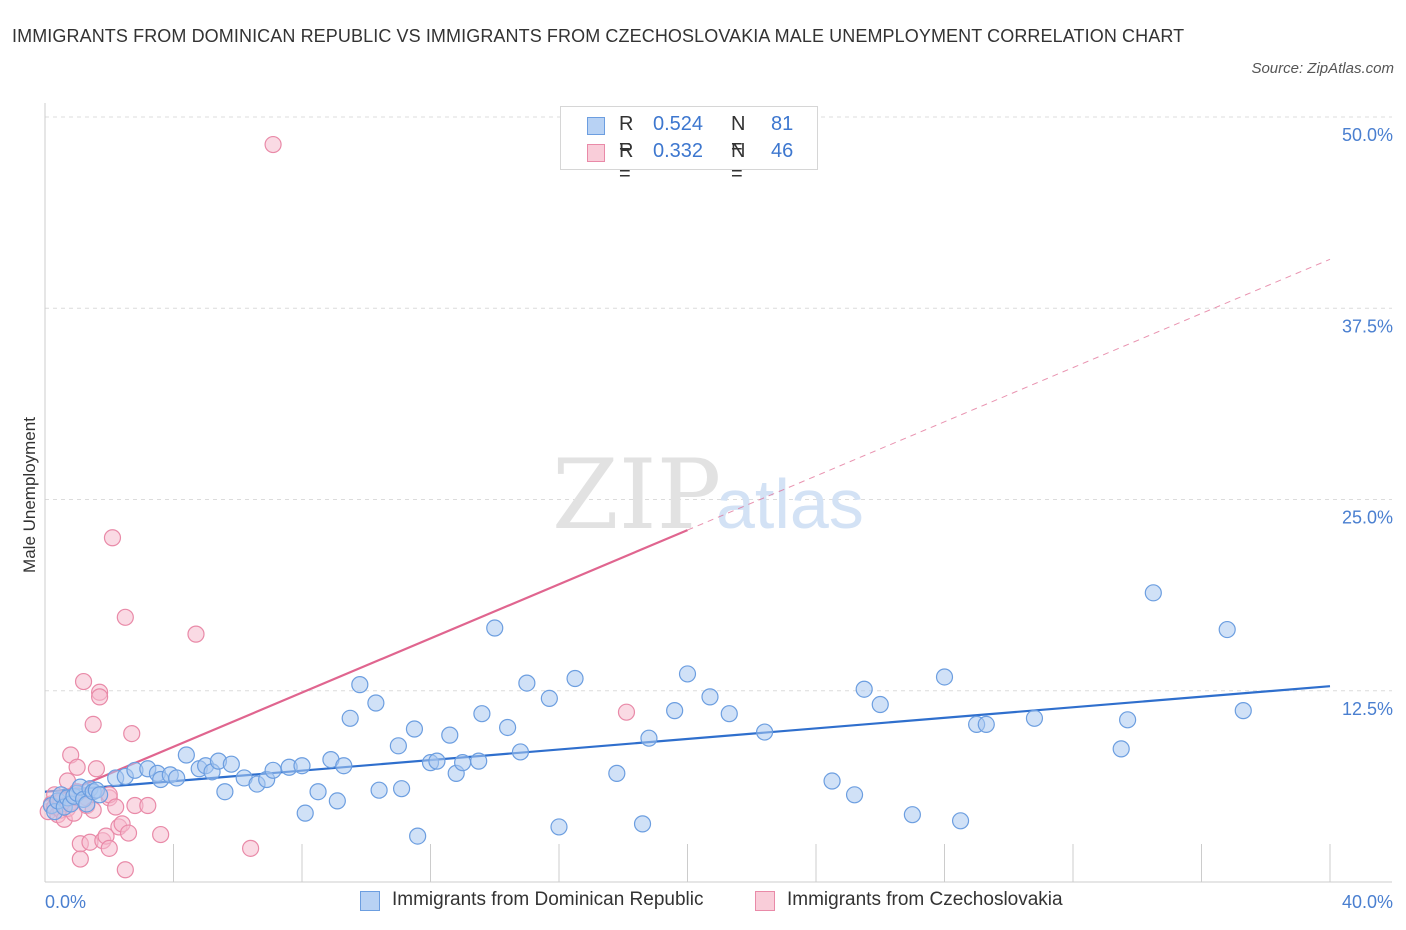  I want to click on bottom-legend-swatch-blue, so click(370, 901).